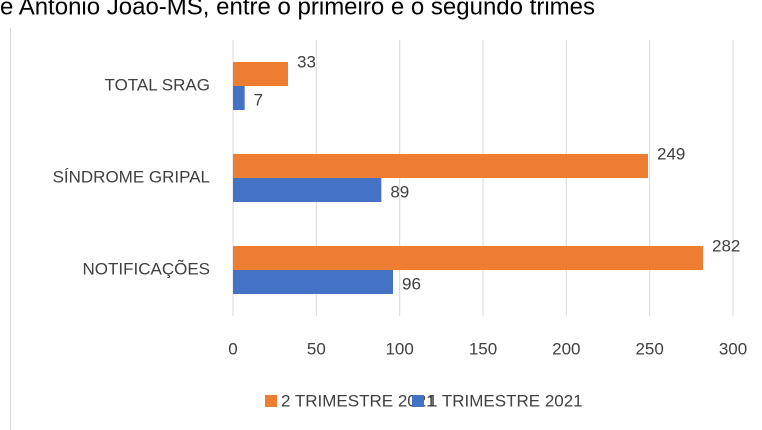  Describe the element at coordinates (306, 61) in the screenshot. I see `data-label: 33` at that location.